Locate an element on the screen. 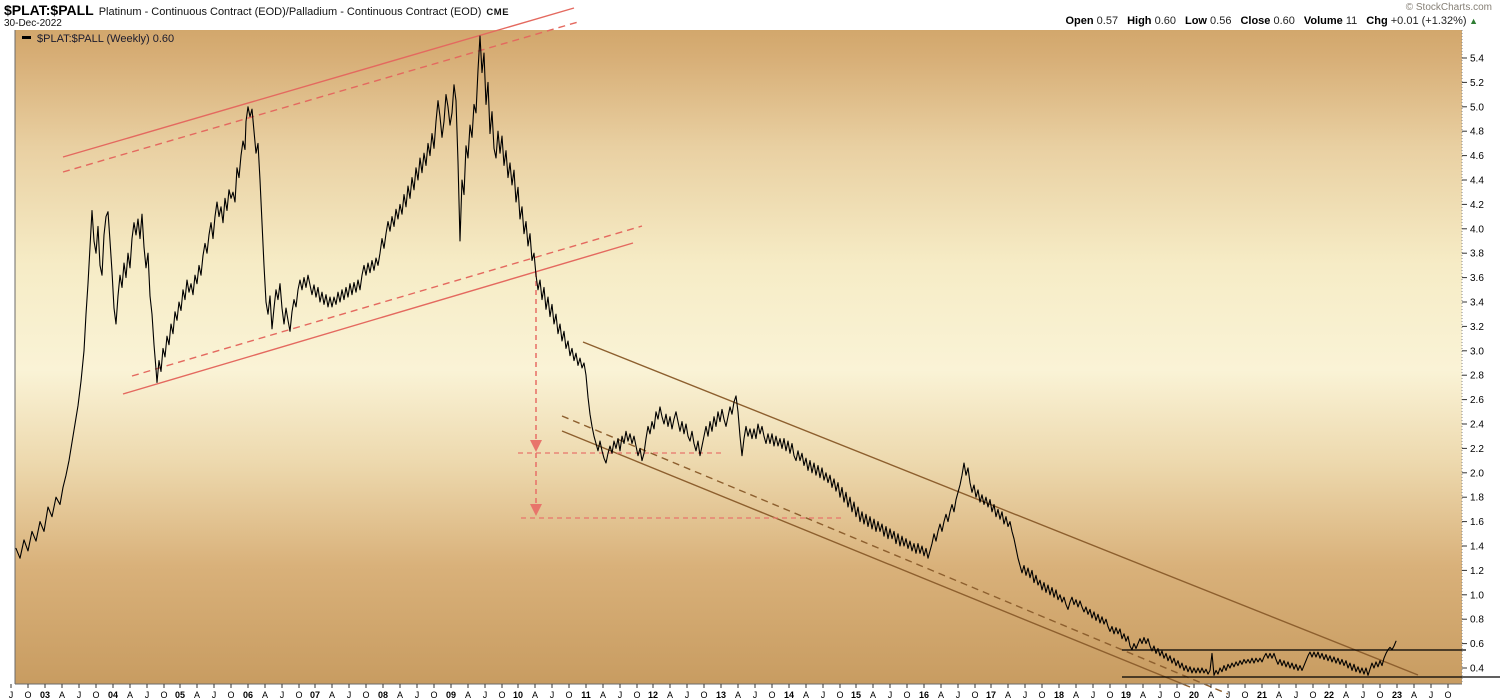 The height and width of the screenshot is (700, 1500). x-axis-label: 21 is located at coordinates (1262, 695).